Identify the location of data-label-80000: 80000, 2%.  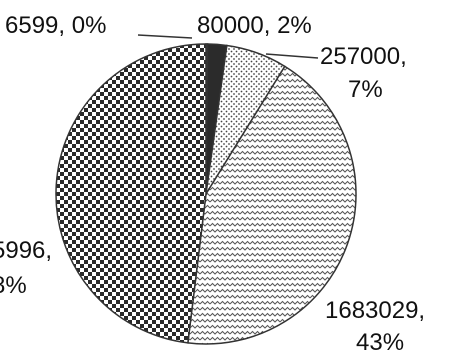
(254, 25).